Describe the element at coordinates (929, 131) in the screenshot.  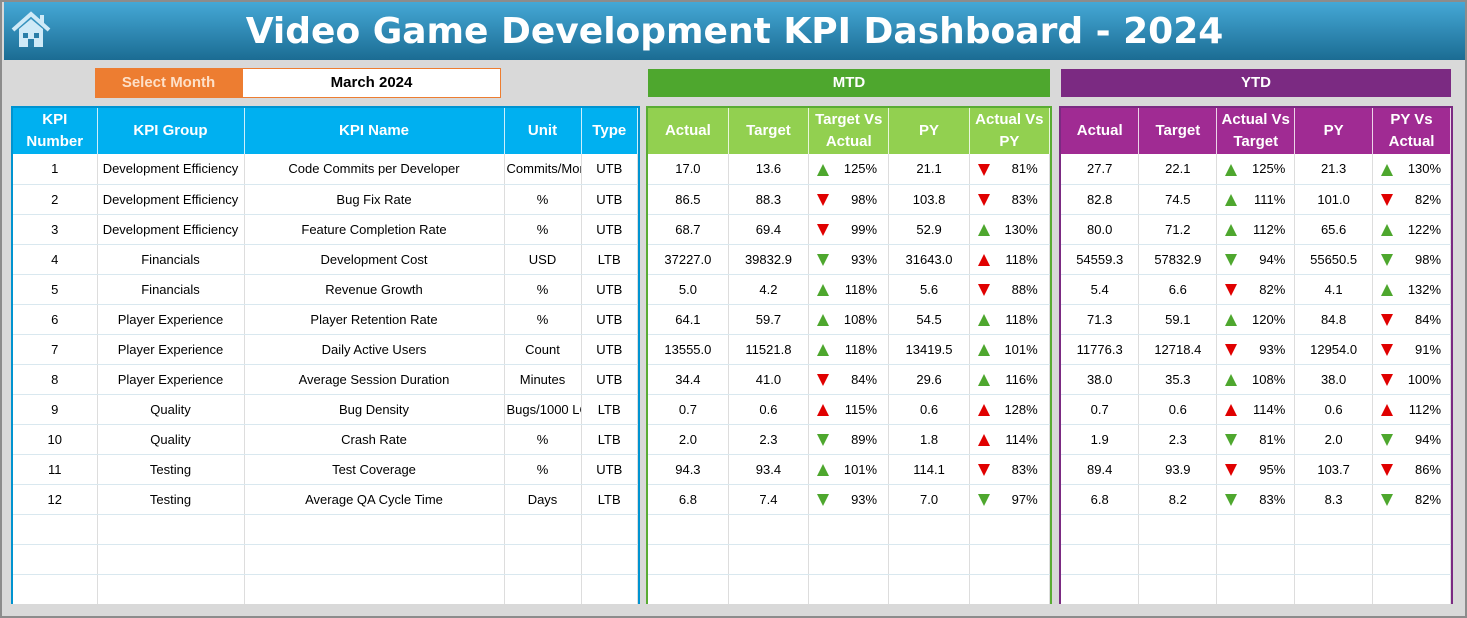
I see `mtd-header: PY` at that location.